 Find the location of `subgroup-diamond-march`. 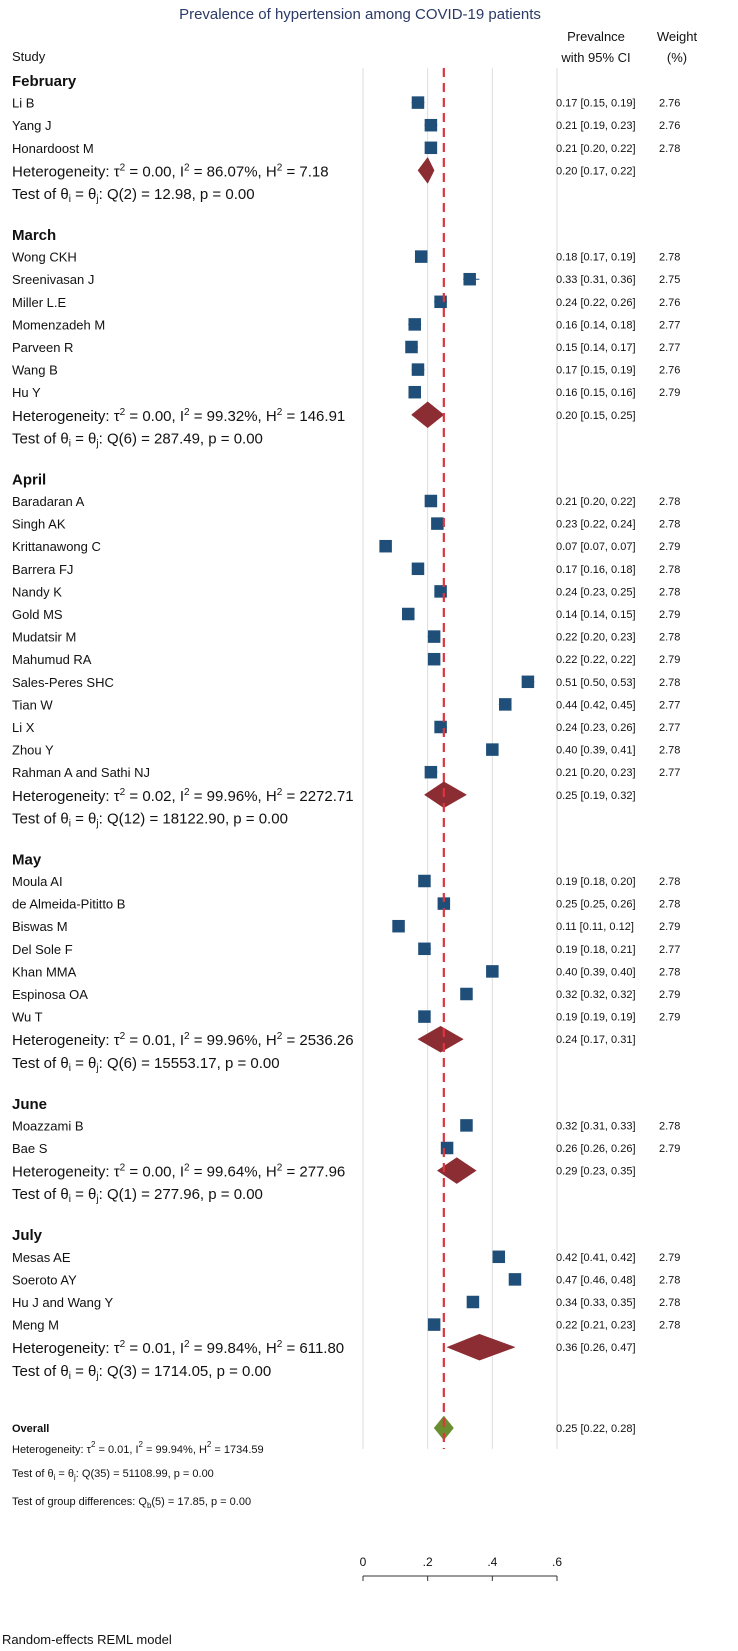

subgroup-diamond-march is located at coordinates (428, 415).